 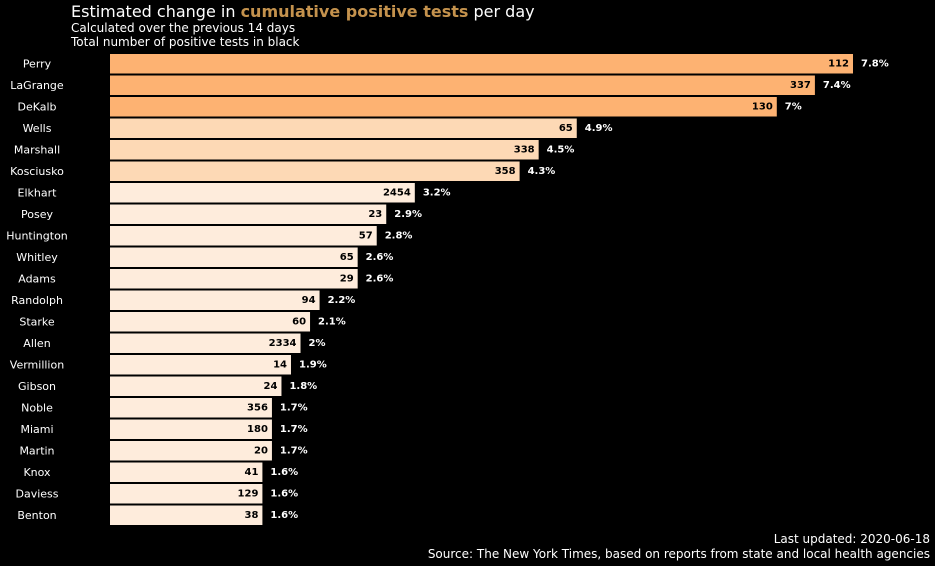 I want to click on bar-wells, so click(x=343, y=128).